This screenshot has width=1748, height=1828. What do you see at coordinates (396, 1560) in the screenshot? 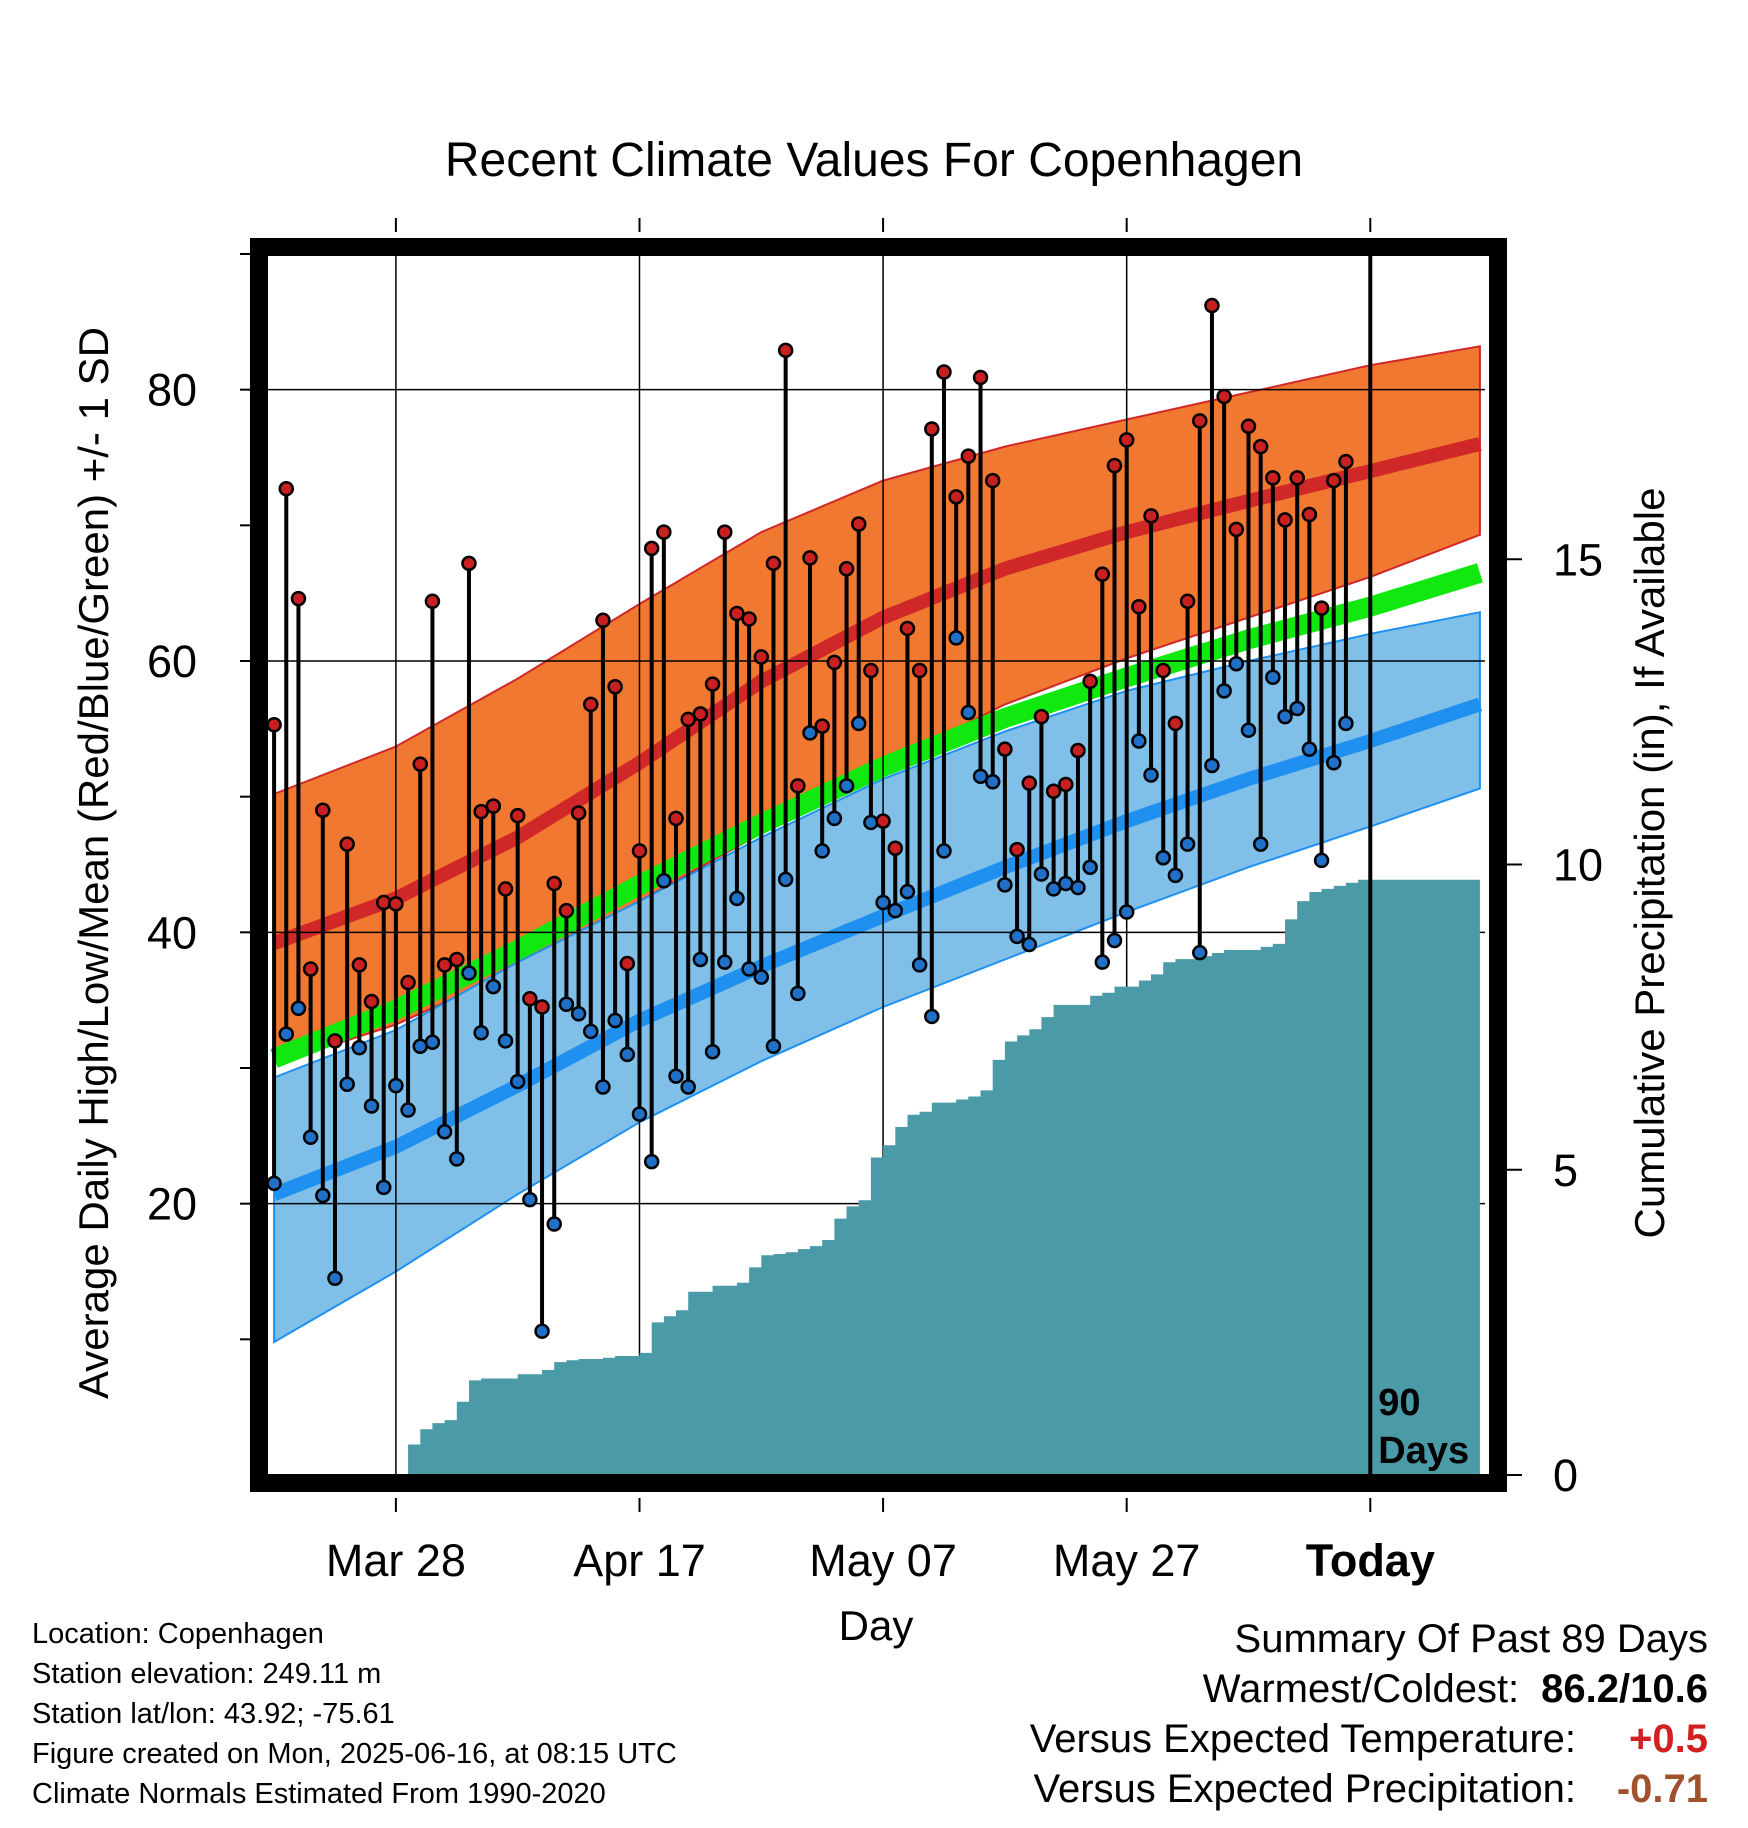
I see `x-tick-label: Mar 28` at bounding box center [396, 1560].